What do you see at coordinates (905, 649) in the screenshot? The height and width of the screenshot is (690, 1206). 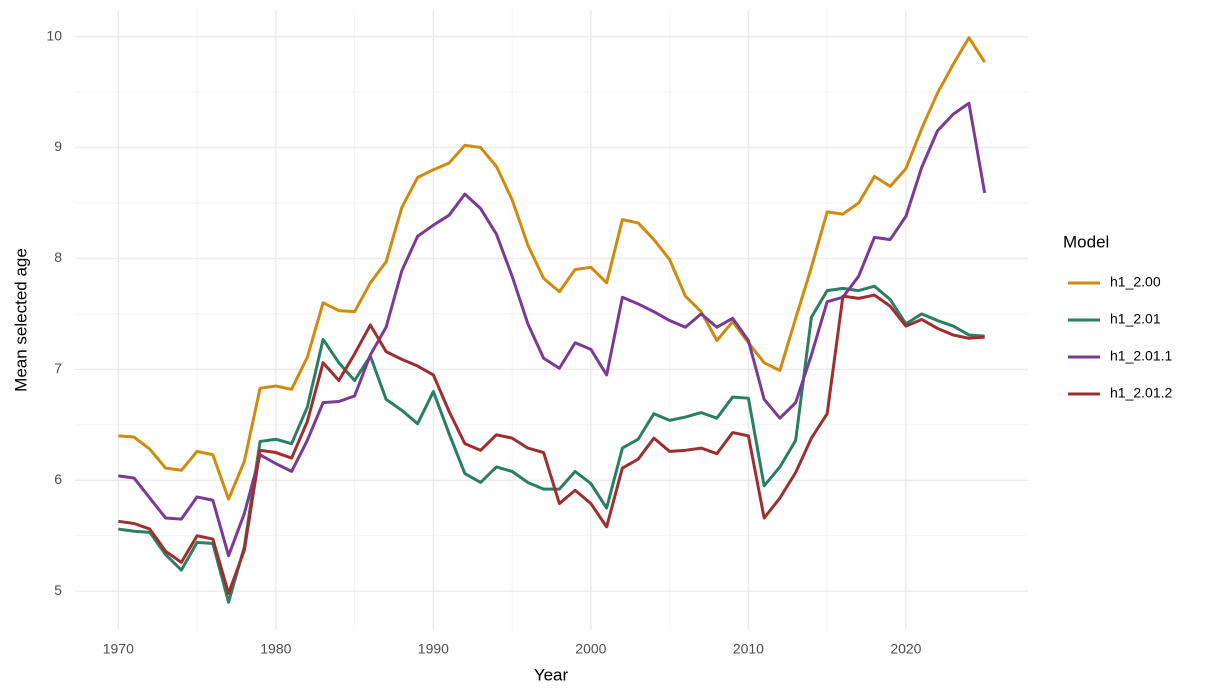 I see `x-tick-label: 2020` at bounding box center [905, 649].